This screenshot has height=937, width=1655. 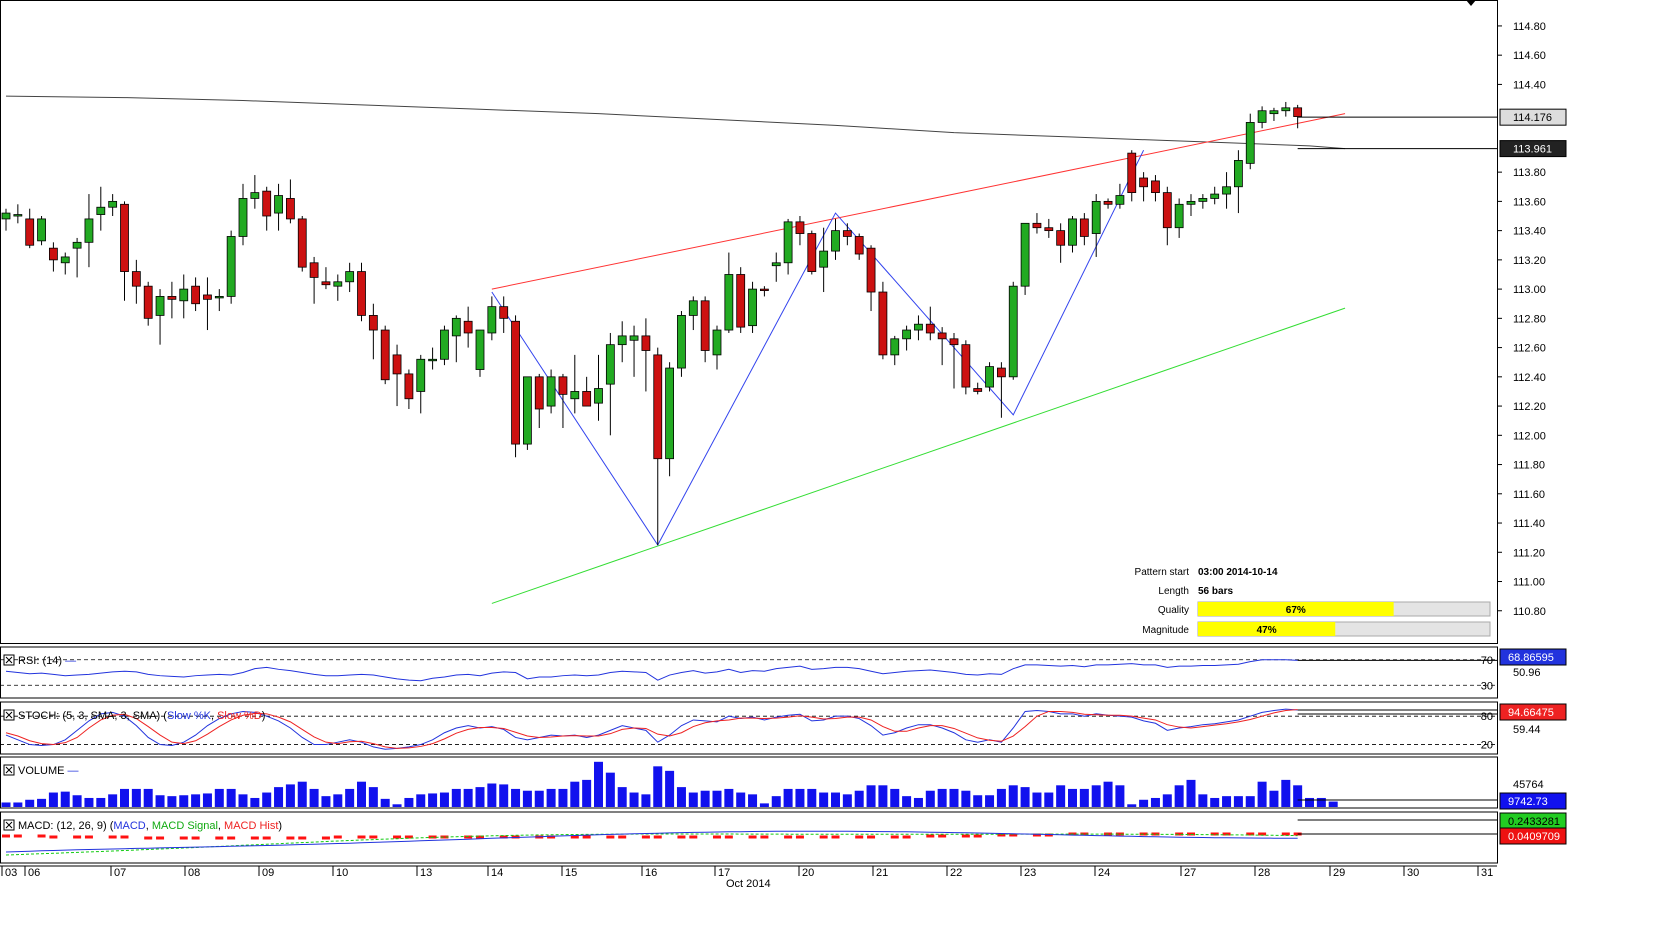 What do you see at coordinates (43, 771) in the screenshot?
I see `pane-title-part: VOLUME` at bounding box center [43, 771].